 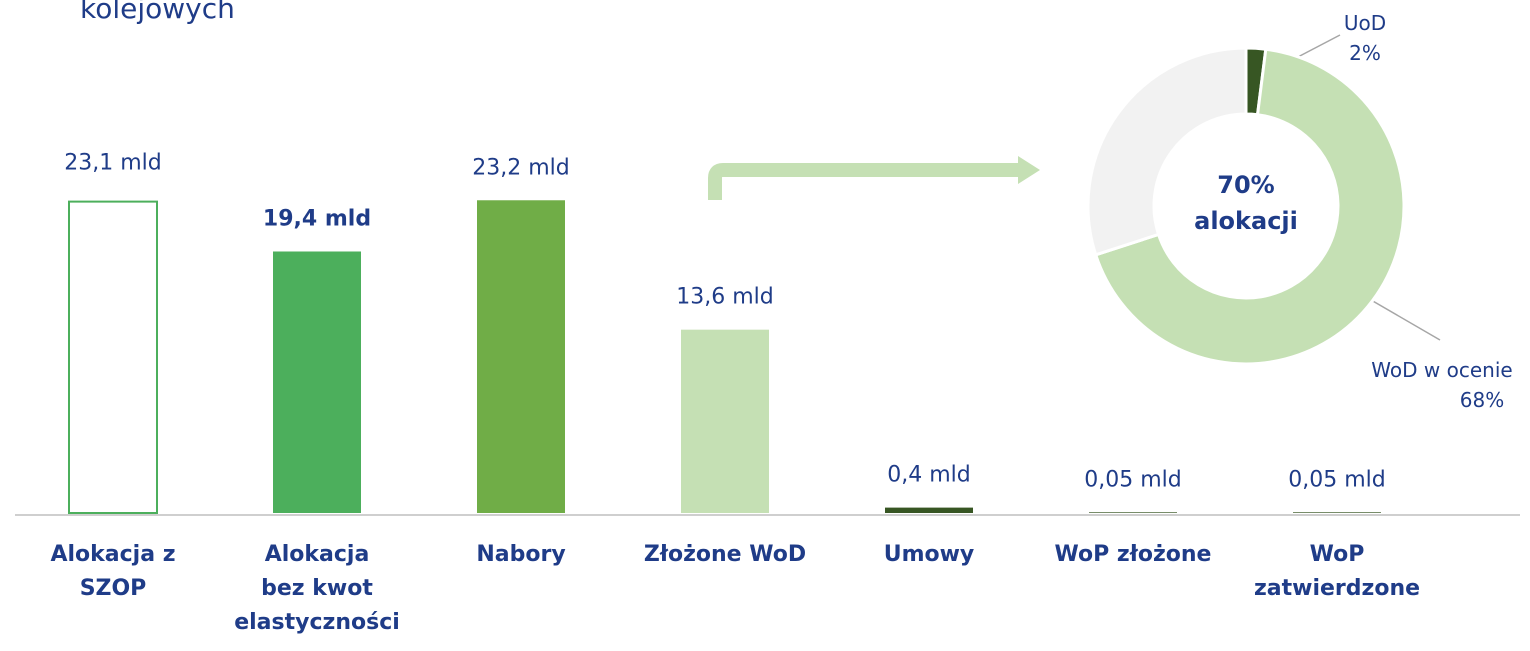 I want to click on value-label: 23,2 mld, so click(x=521, y=167).